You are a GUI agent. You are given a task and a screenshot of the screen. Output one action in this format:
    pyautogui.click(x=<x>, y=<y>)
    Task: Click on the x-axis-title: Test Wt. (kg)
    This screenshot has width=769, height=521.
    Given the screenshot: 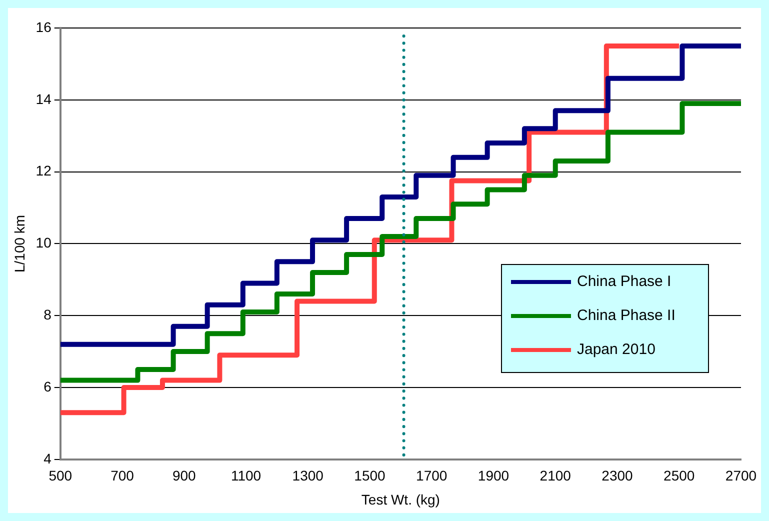 What is the action you would take?
    pyautogui.click(x=400, y=499)
    